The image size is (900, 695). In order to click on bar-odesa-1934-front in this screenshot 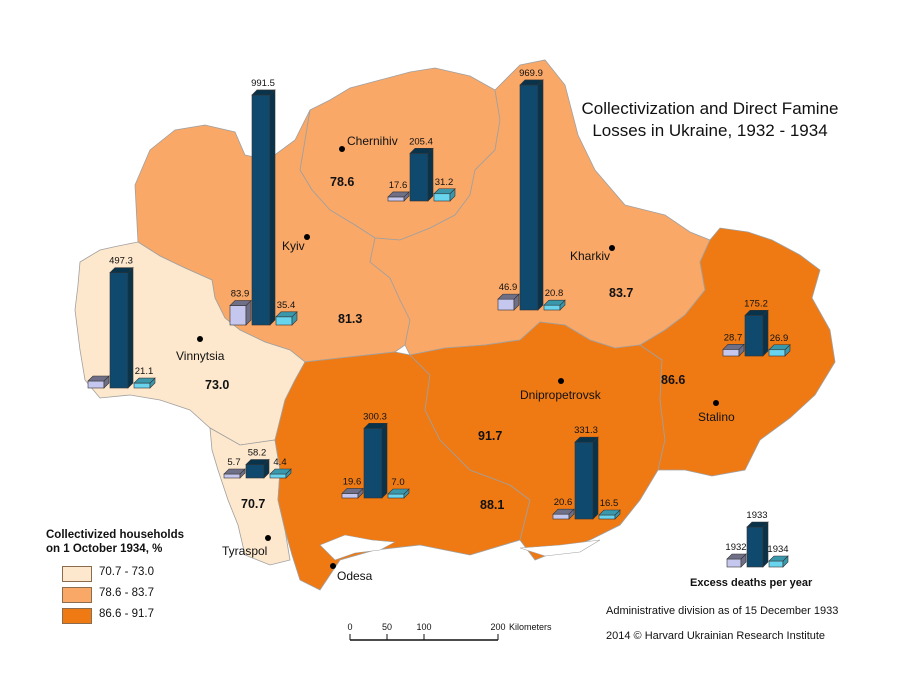, I will do `click(396, 496)`.